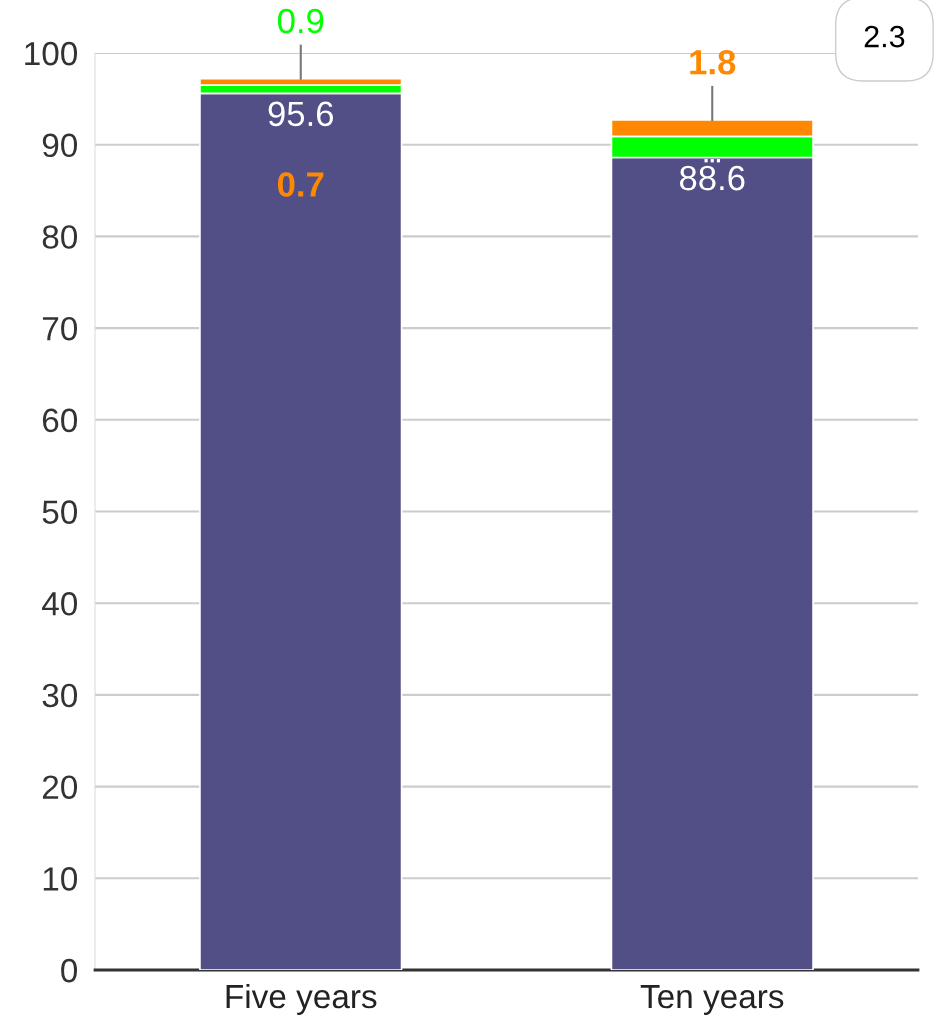 This screenshot has height=1034, width=938. Describe the element at coordinates (51, 53) in the screenshot. I see `y-tick-label: 100` at that location.